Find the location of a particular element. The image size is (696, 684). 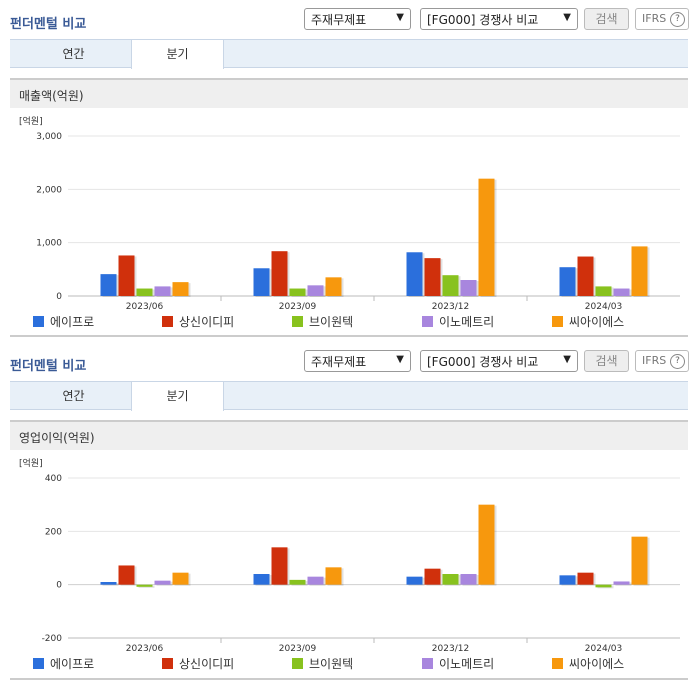

y-tick-label: 2,000 is located at coordinates (49, 190).